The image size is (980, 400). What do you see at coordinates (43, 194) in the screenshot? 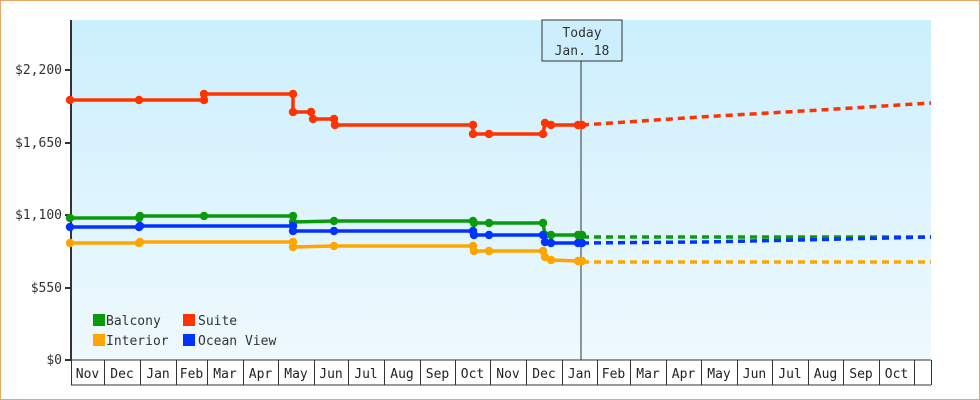
I see `y-axis: $0 $550 $1,100 $1,650 $2,200` at bounding box center [43, 194].